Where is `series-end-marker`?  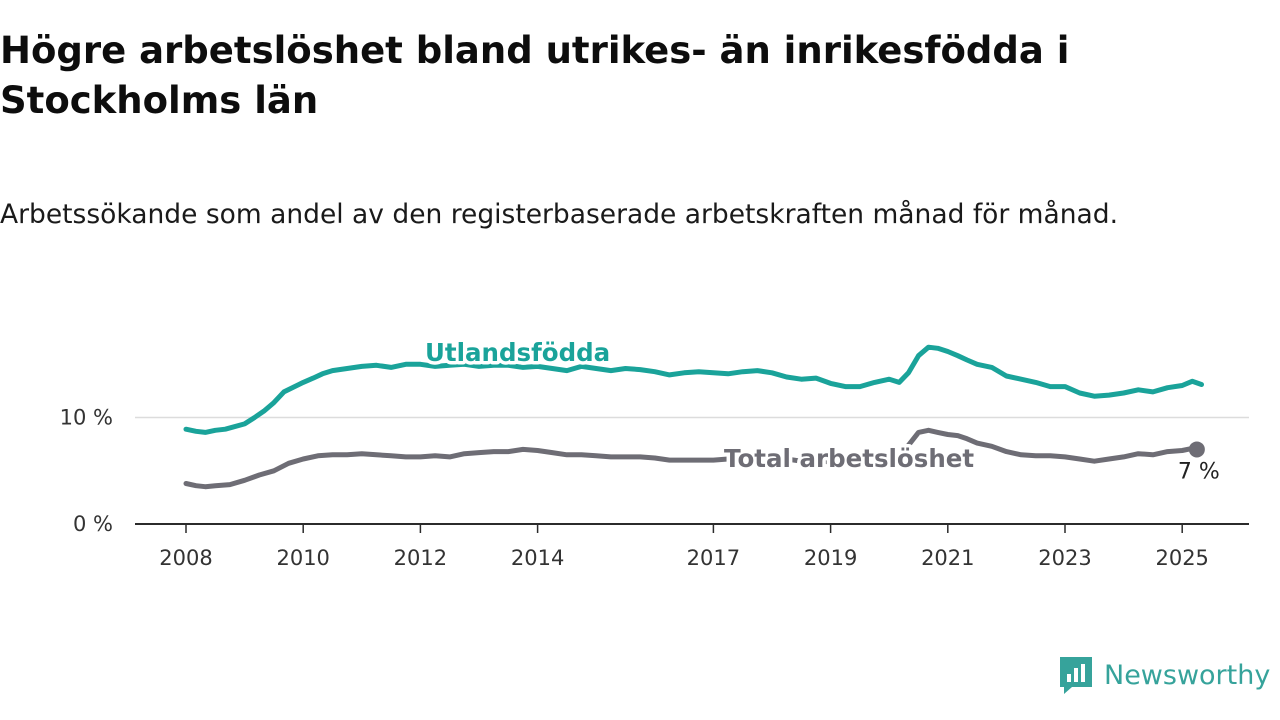
series-end-marker is located at coordinates (1196, 449).